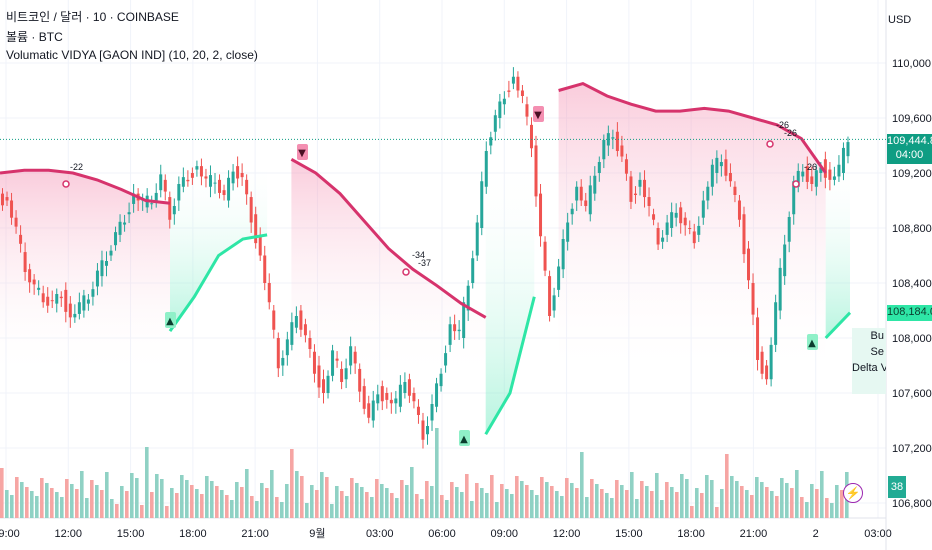 The width and height of the screenshot is (932, 550). Describe the element at coordinates (66, 184) in the screenshot. I see `retest-dot` at that location.